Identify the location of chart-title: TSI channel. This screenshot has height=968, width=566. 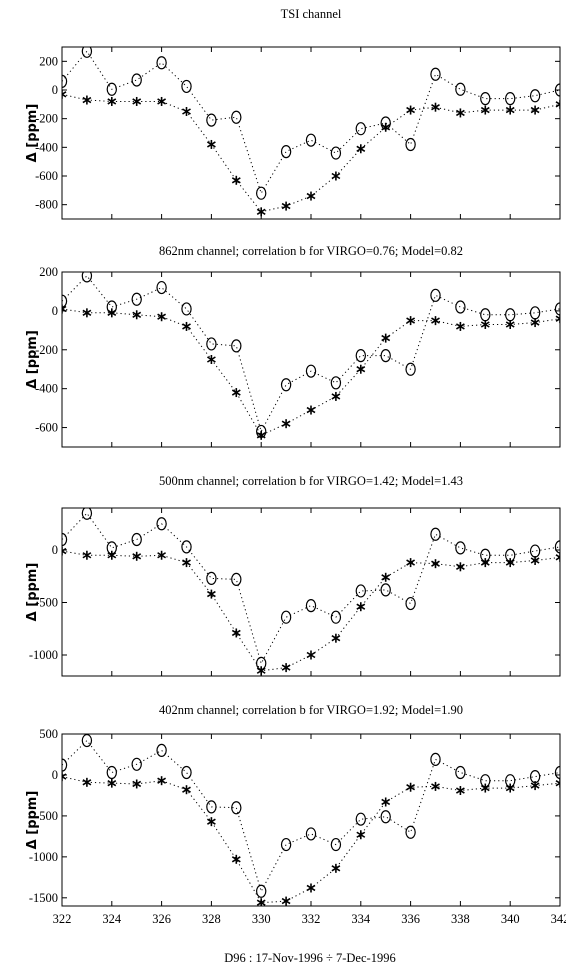
(311, 14).